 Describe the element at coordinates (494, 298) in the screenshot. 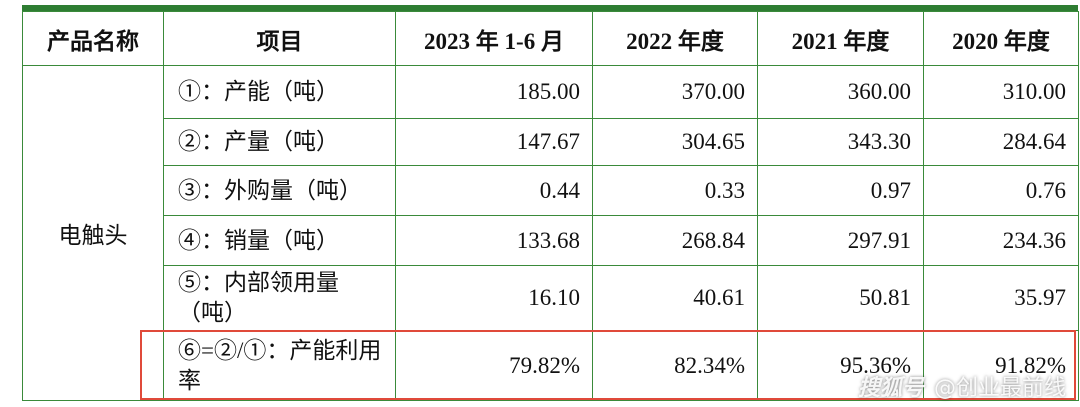

I see `value-cell: 16.10` at that location.